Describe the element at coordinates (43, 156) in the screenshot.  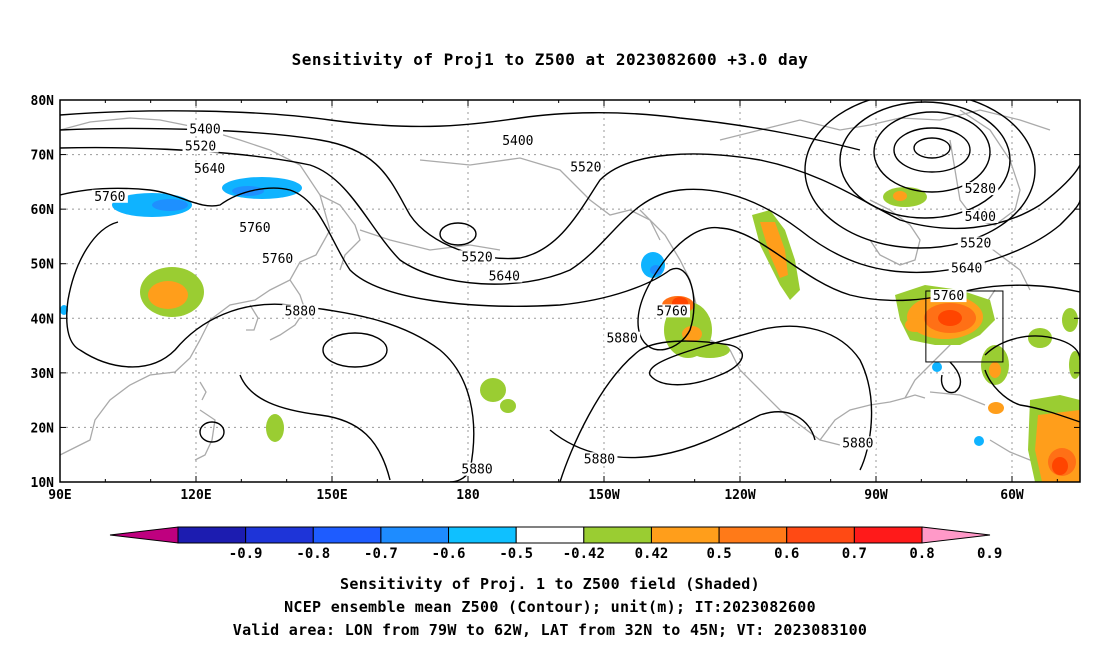
I see `lat-label: 70N` at that location.